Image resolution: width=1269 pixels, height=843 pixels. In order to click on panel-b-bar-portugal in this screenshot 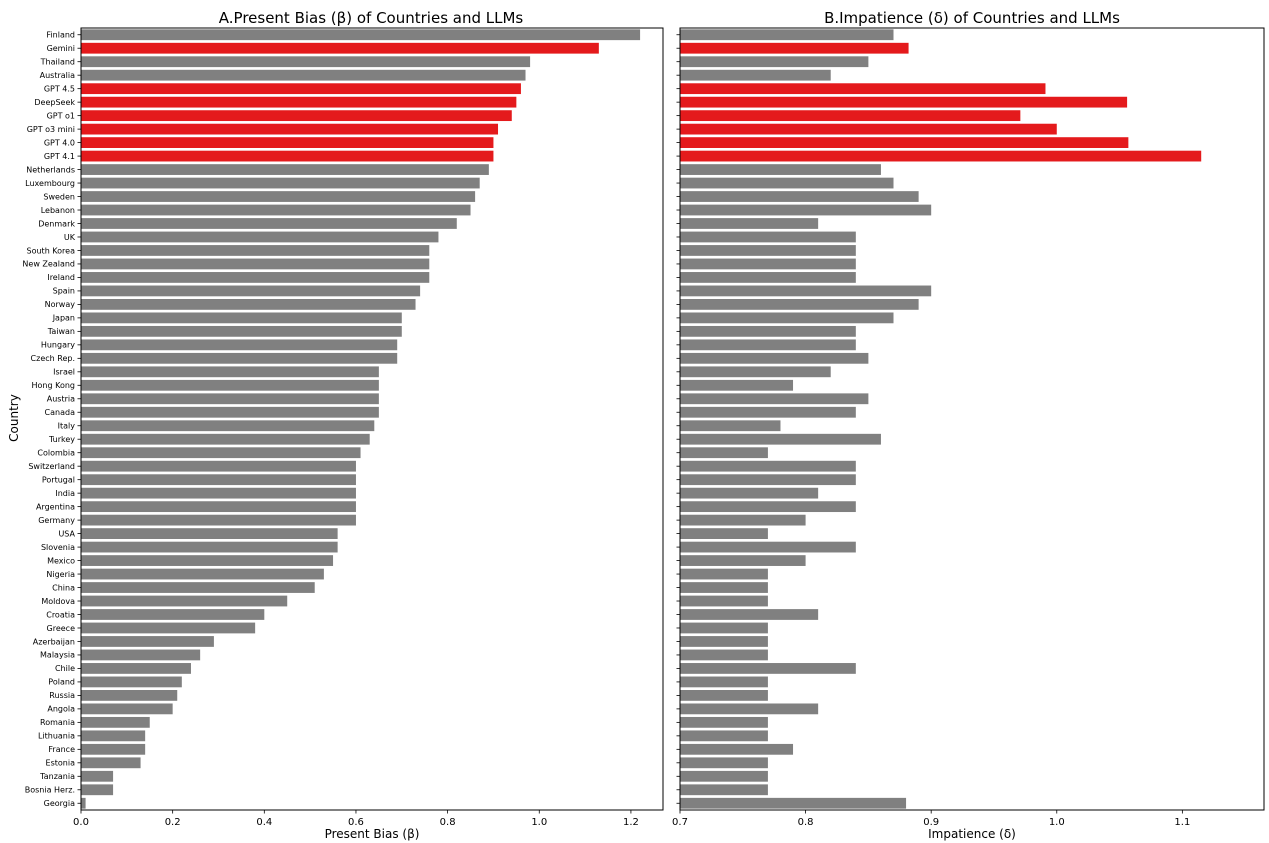, I will do `click(768, 480)`.